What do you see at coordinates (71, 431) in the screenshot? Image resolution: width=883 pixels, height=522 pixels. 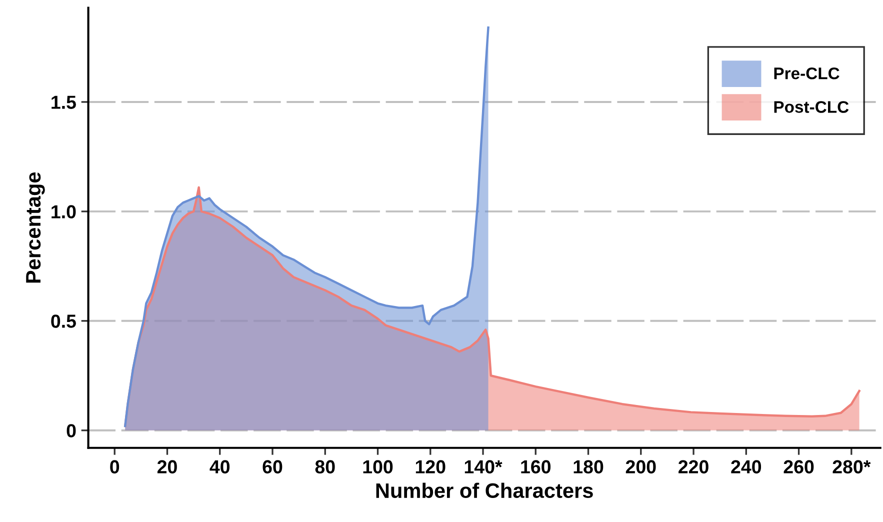 I see `y-tick-label: 0` at bounding box center [71, 431].